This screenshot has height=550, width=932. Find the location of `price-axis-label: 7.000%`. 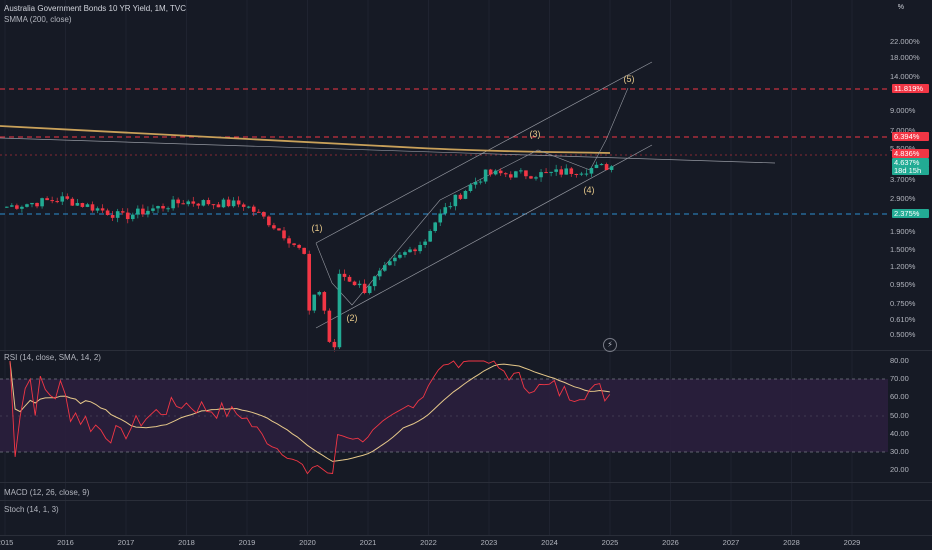

price-axis-label: 7.000% is located at coordinates (903, 130).